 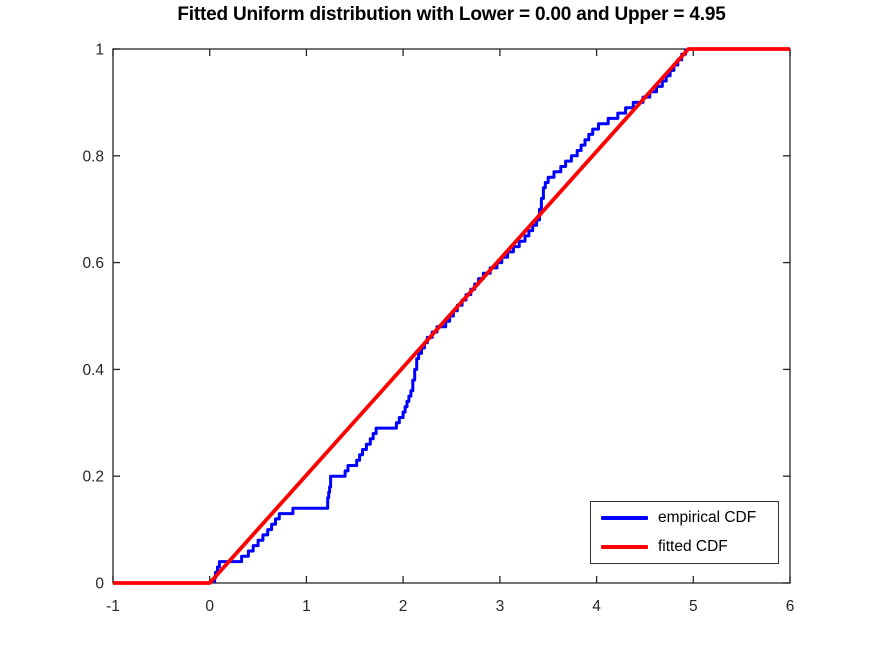 I want to click on x-tick-label: 0, so click(x=209, y=606).